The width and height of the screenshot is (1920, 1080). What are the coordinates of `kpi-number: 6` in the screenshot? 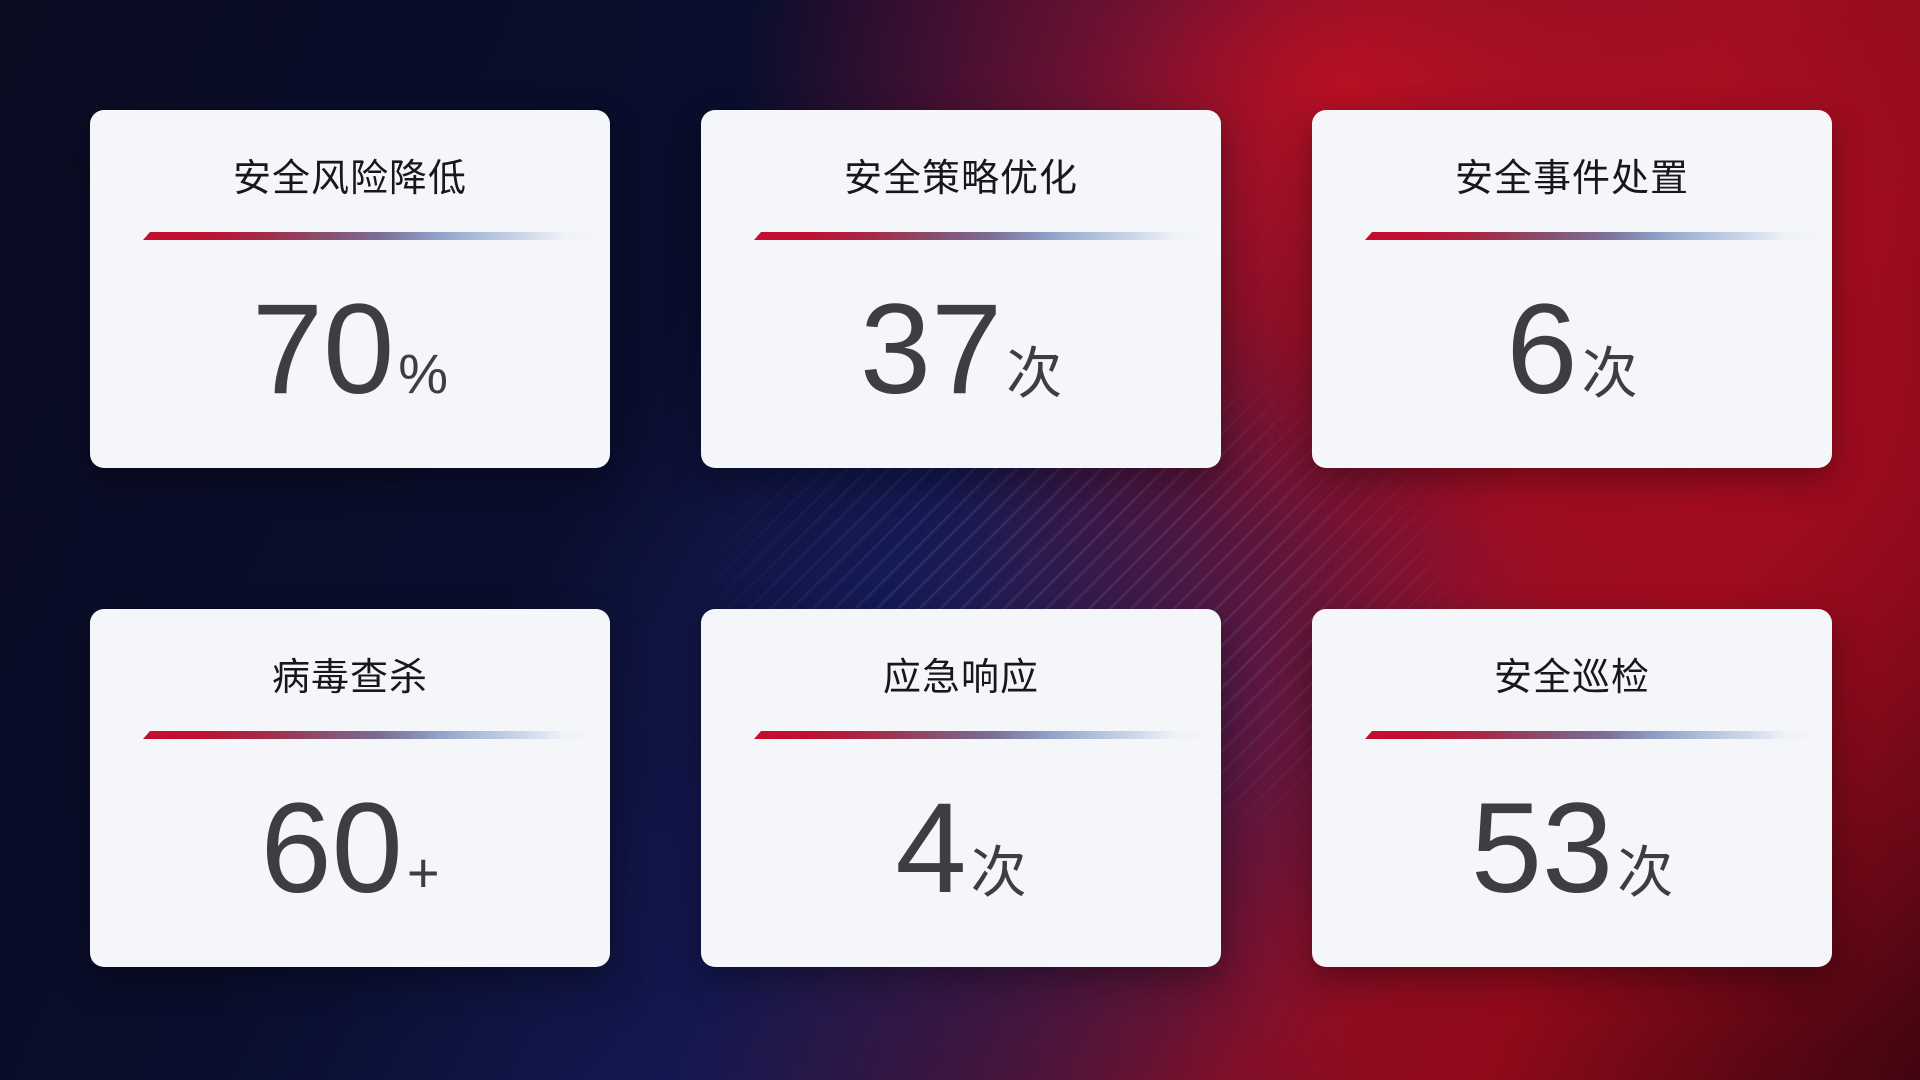 It's located at (1542, 349).